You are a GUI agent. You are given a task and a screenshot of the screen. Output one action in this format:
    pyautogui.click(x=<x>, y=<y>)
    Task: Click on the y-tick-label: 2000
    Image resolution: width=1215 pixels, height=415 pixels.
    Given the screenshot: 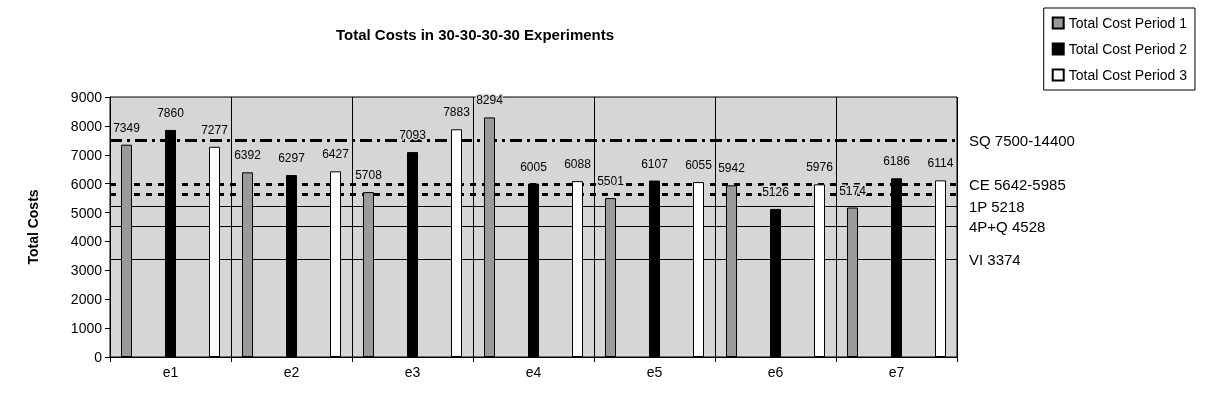 What is the action you would take?
    pyautogui.click(x=86, y=299)
    